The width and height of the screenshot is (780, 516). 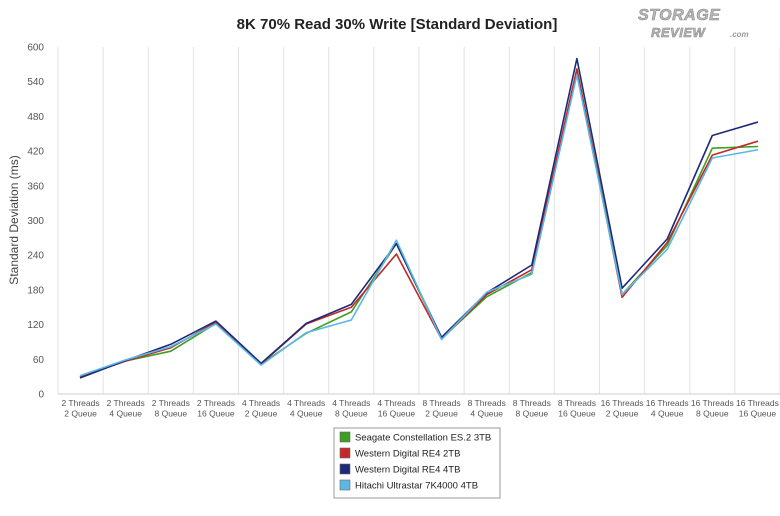 I want to click on y-tick-label: 540, so click(x=35, y=82).